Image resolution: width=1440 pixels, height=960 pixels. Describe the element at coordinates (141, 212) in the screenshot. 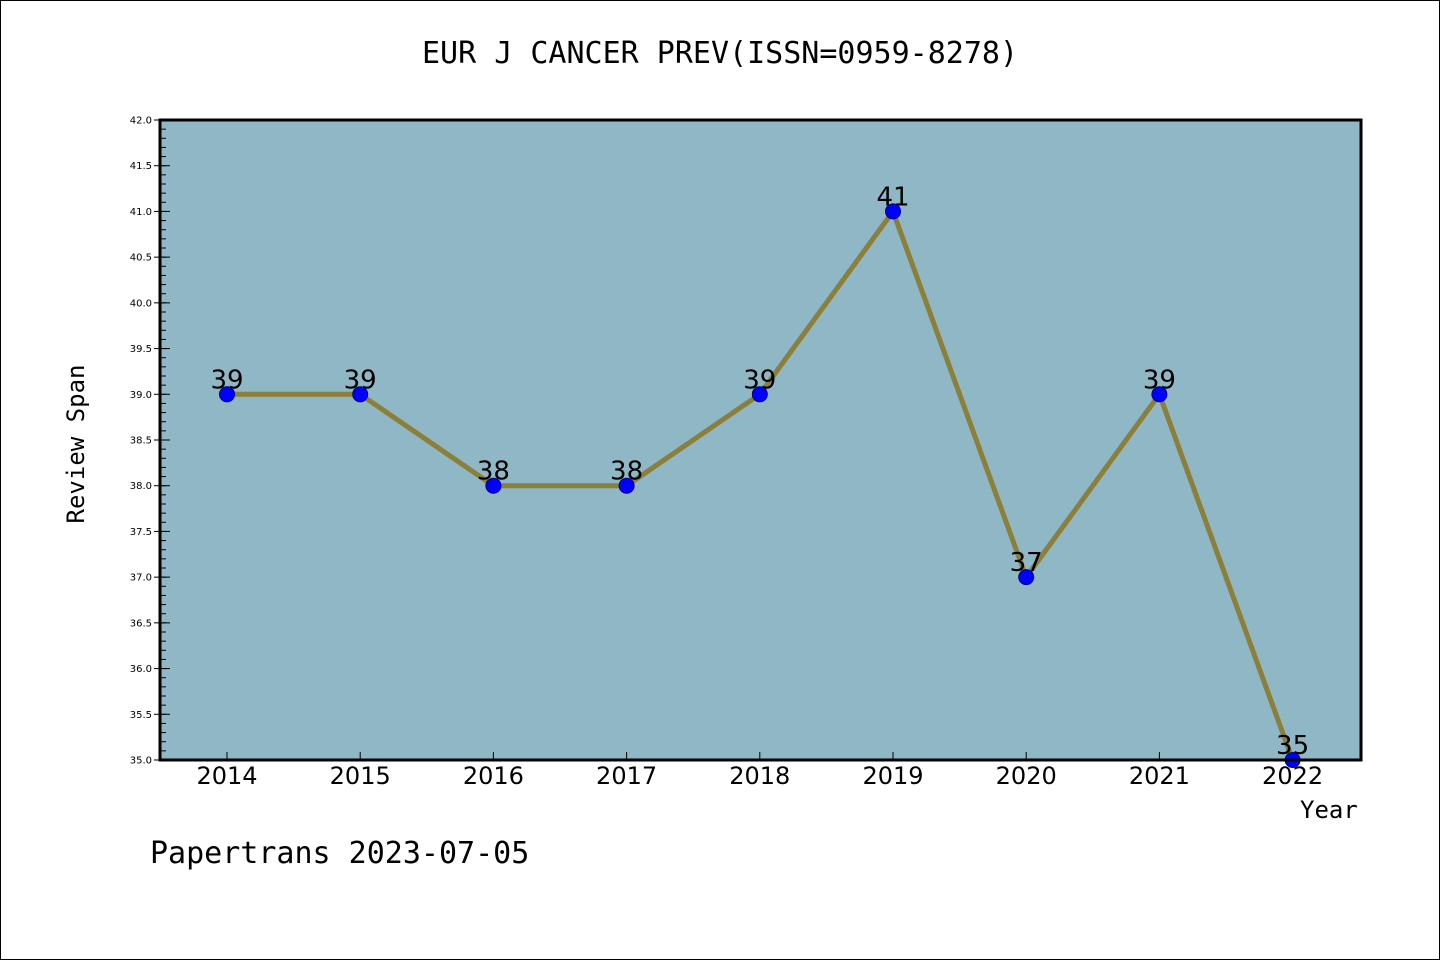

I see `y-tick-label: 41.0` at that location.